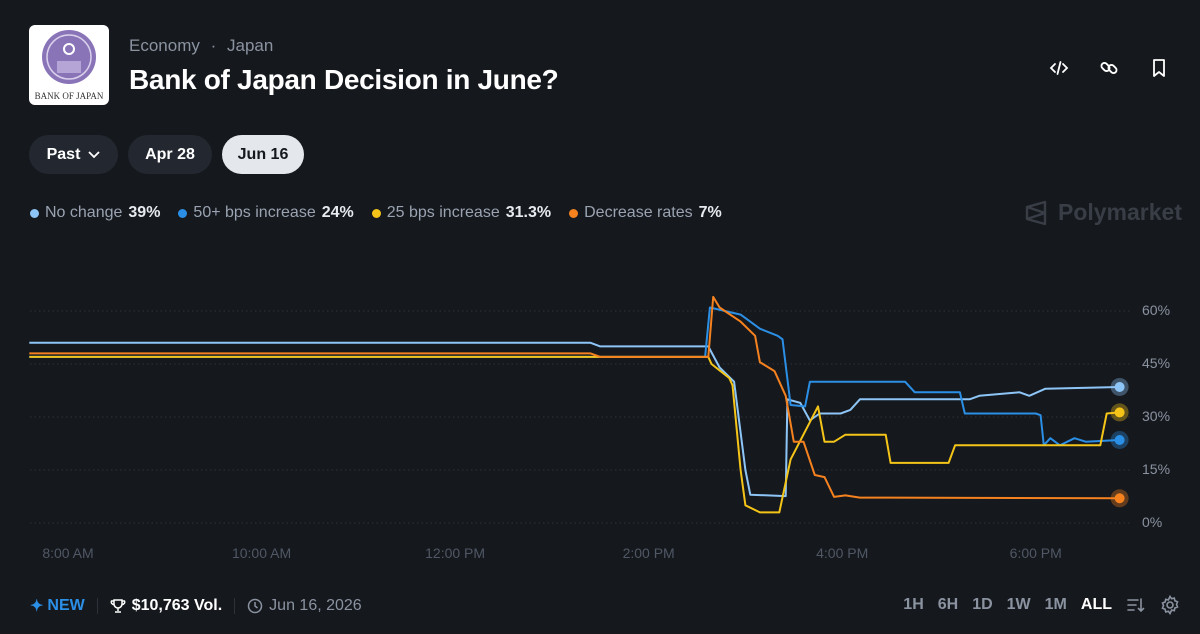 This screenshot has height=634, width=1200. I want to click on x-tick-label: 12:00 PM, so click(455, 553).